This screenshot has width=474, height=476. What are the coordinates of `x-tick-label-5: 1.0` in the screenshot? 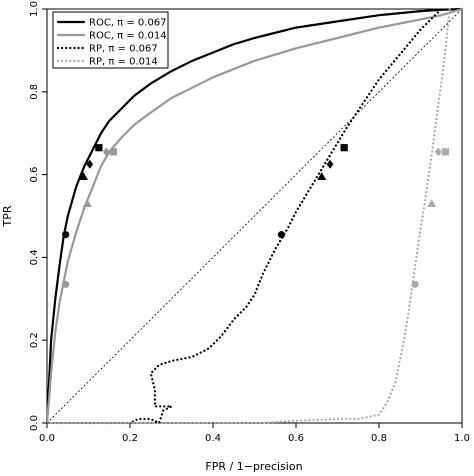 It's located at (462, 438).